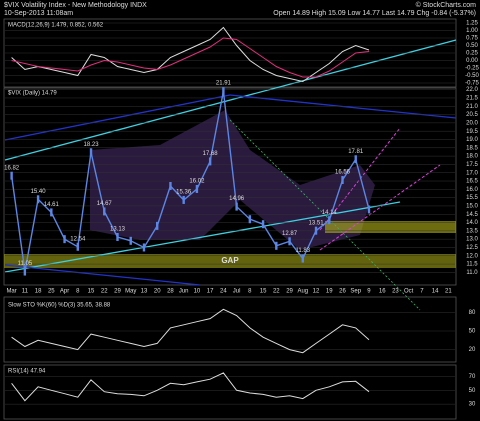 The image size is (480, 421). I want to click on gap-zone, so click(230, 261).